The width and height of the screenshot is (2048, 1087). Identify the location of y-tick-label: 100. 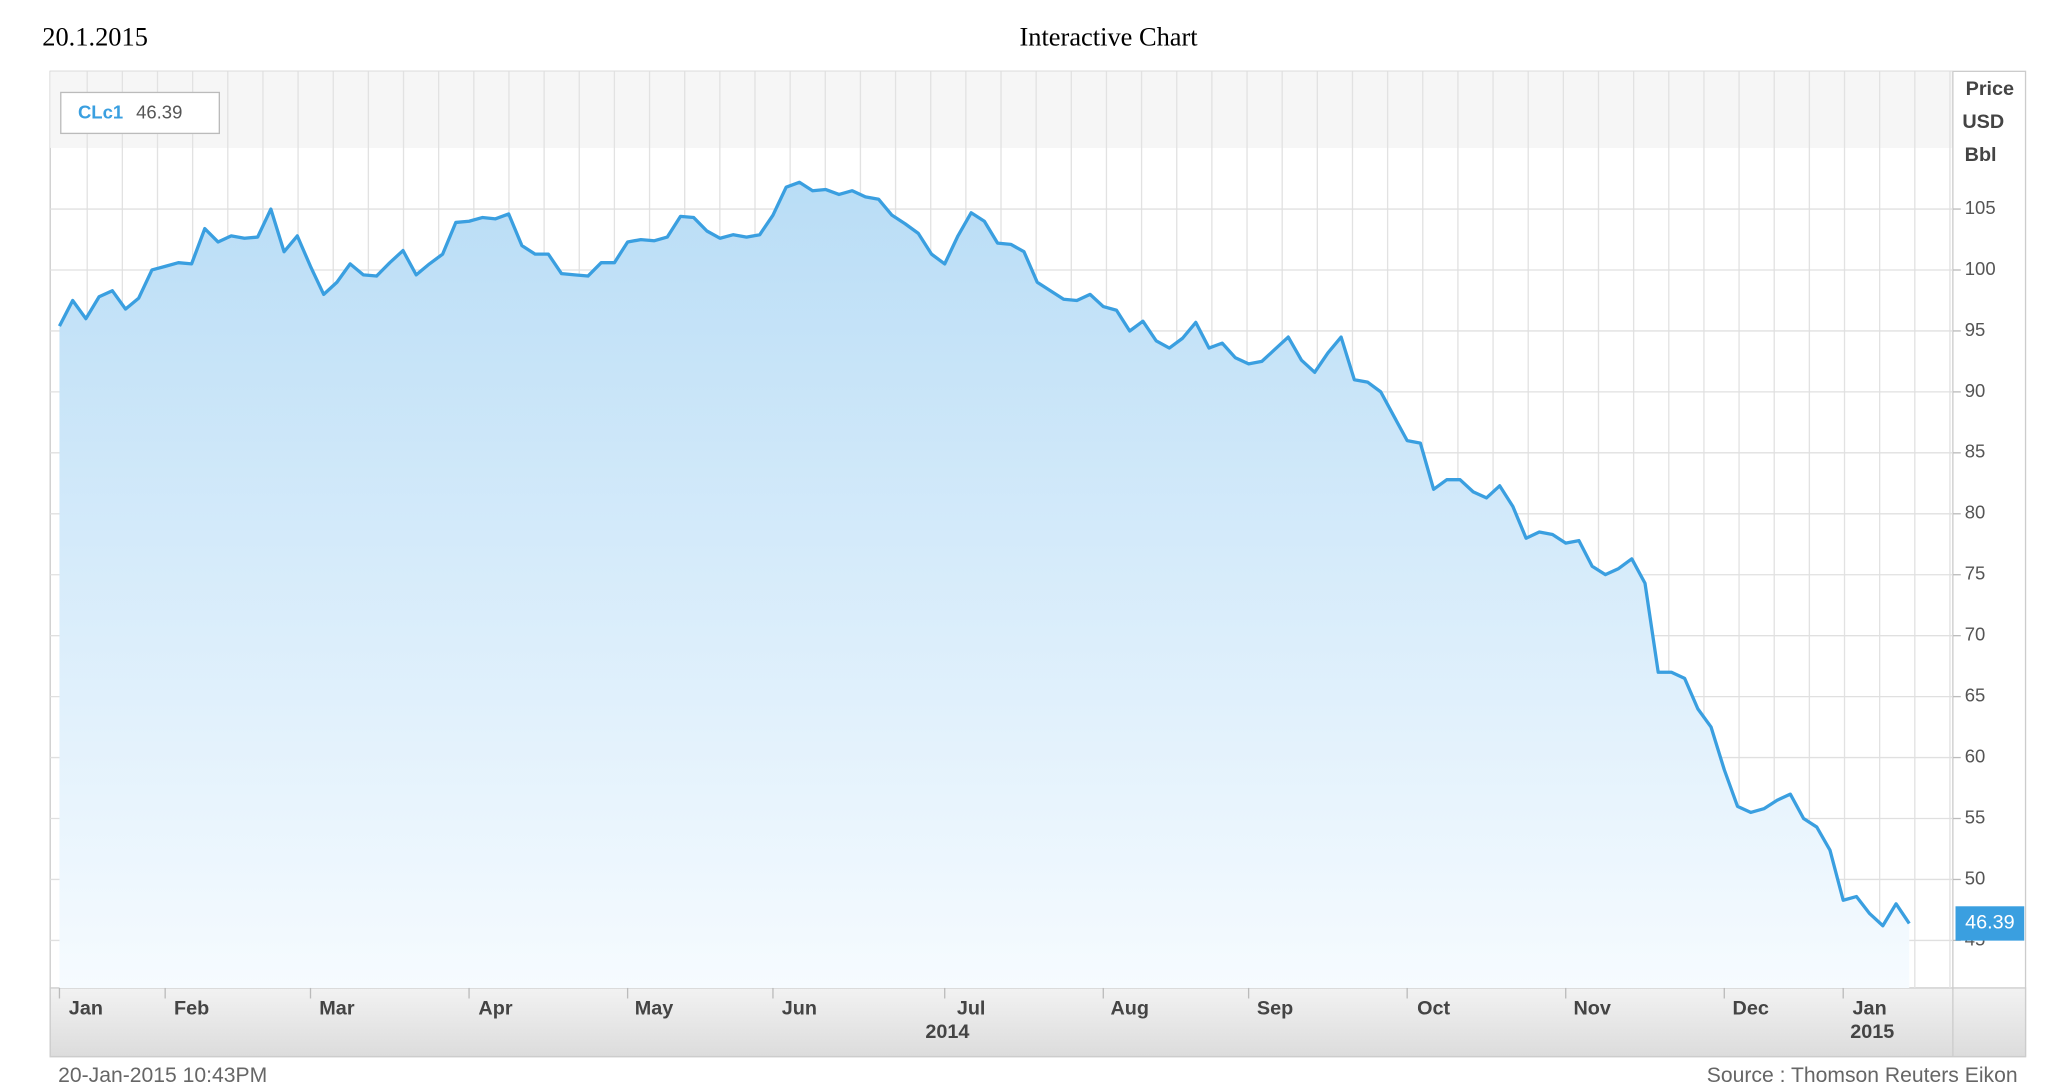
(1980, 268).